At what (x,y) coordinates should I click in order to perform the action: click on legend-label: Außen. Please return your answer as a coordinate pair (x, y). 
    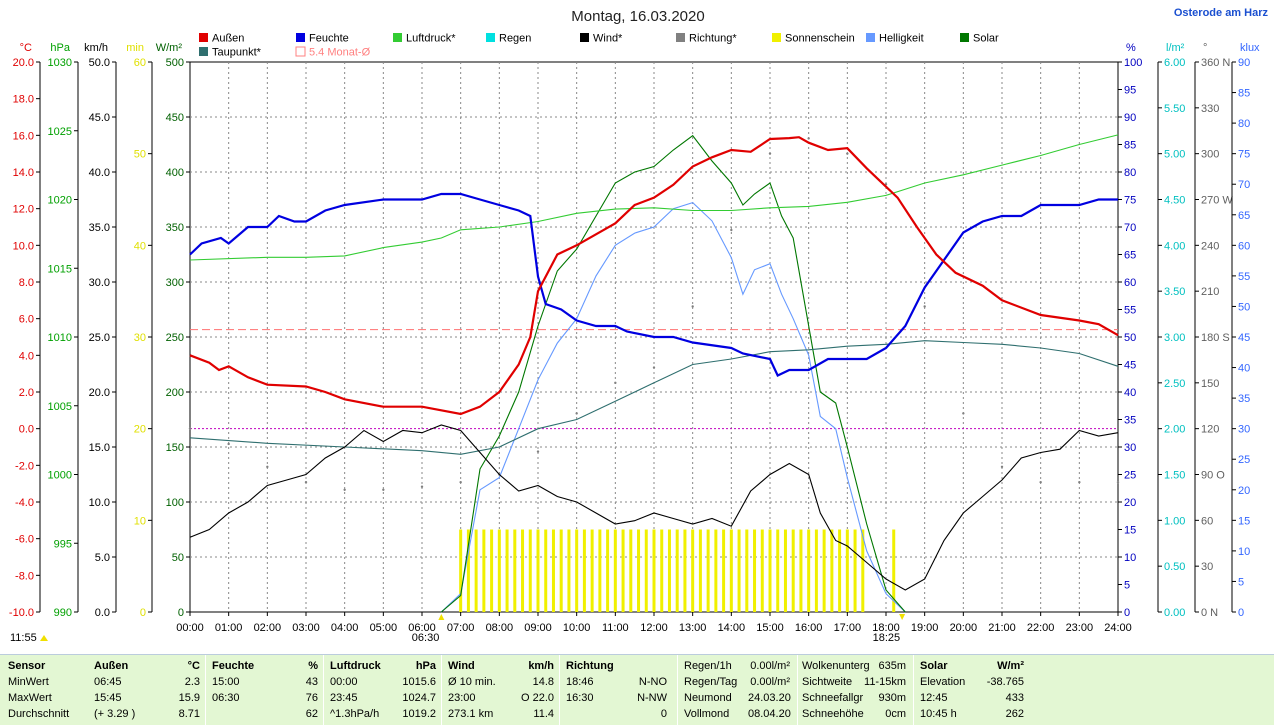
    Looking at the image, I should click on (228, 39).